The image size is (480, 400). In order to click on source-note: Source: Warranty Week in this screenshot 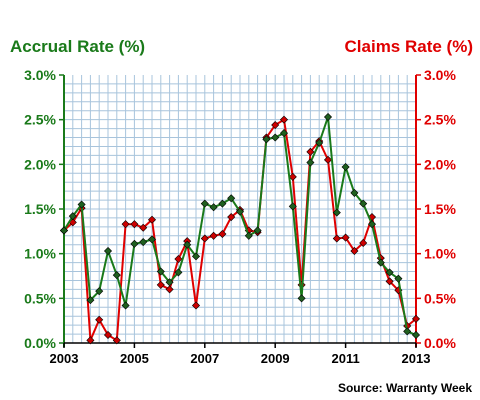, I will do `click(405, 388)`.